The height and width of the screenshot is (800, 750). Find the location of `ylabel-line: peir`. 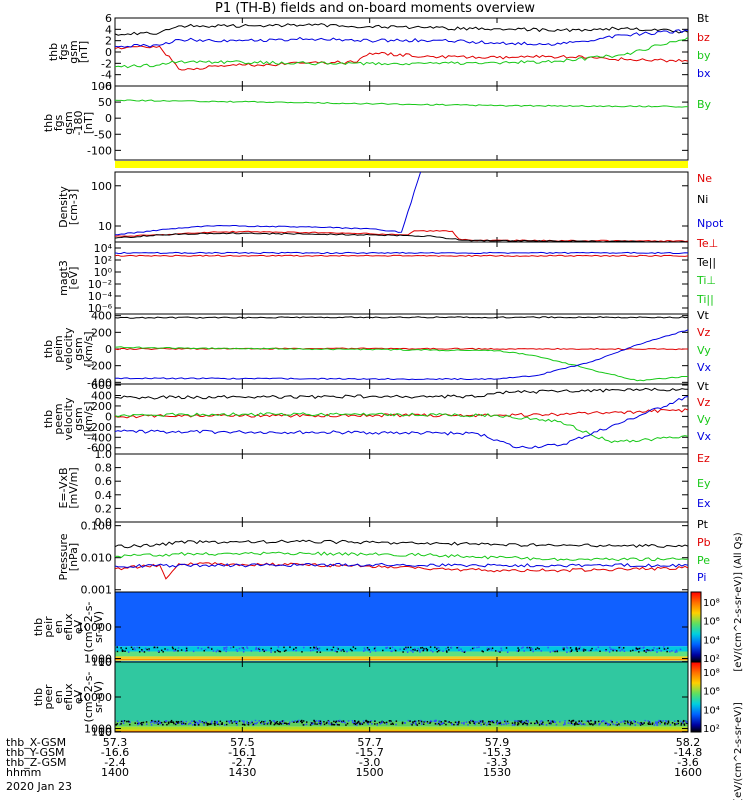

ylabel-line: peir is located at coordinates (48, 627).